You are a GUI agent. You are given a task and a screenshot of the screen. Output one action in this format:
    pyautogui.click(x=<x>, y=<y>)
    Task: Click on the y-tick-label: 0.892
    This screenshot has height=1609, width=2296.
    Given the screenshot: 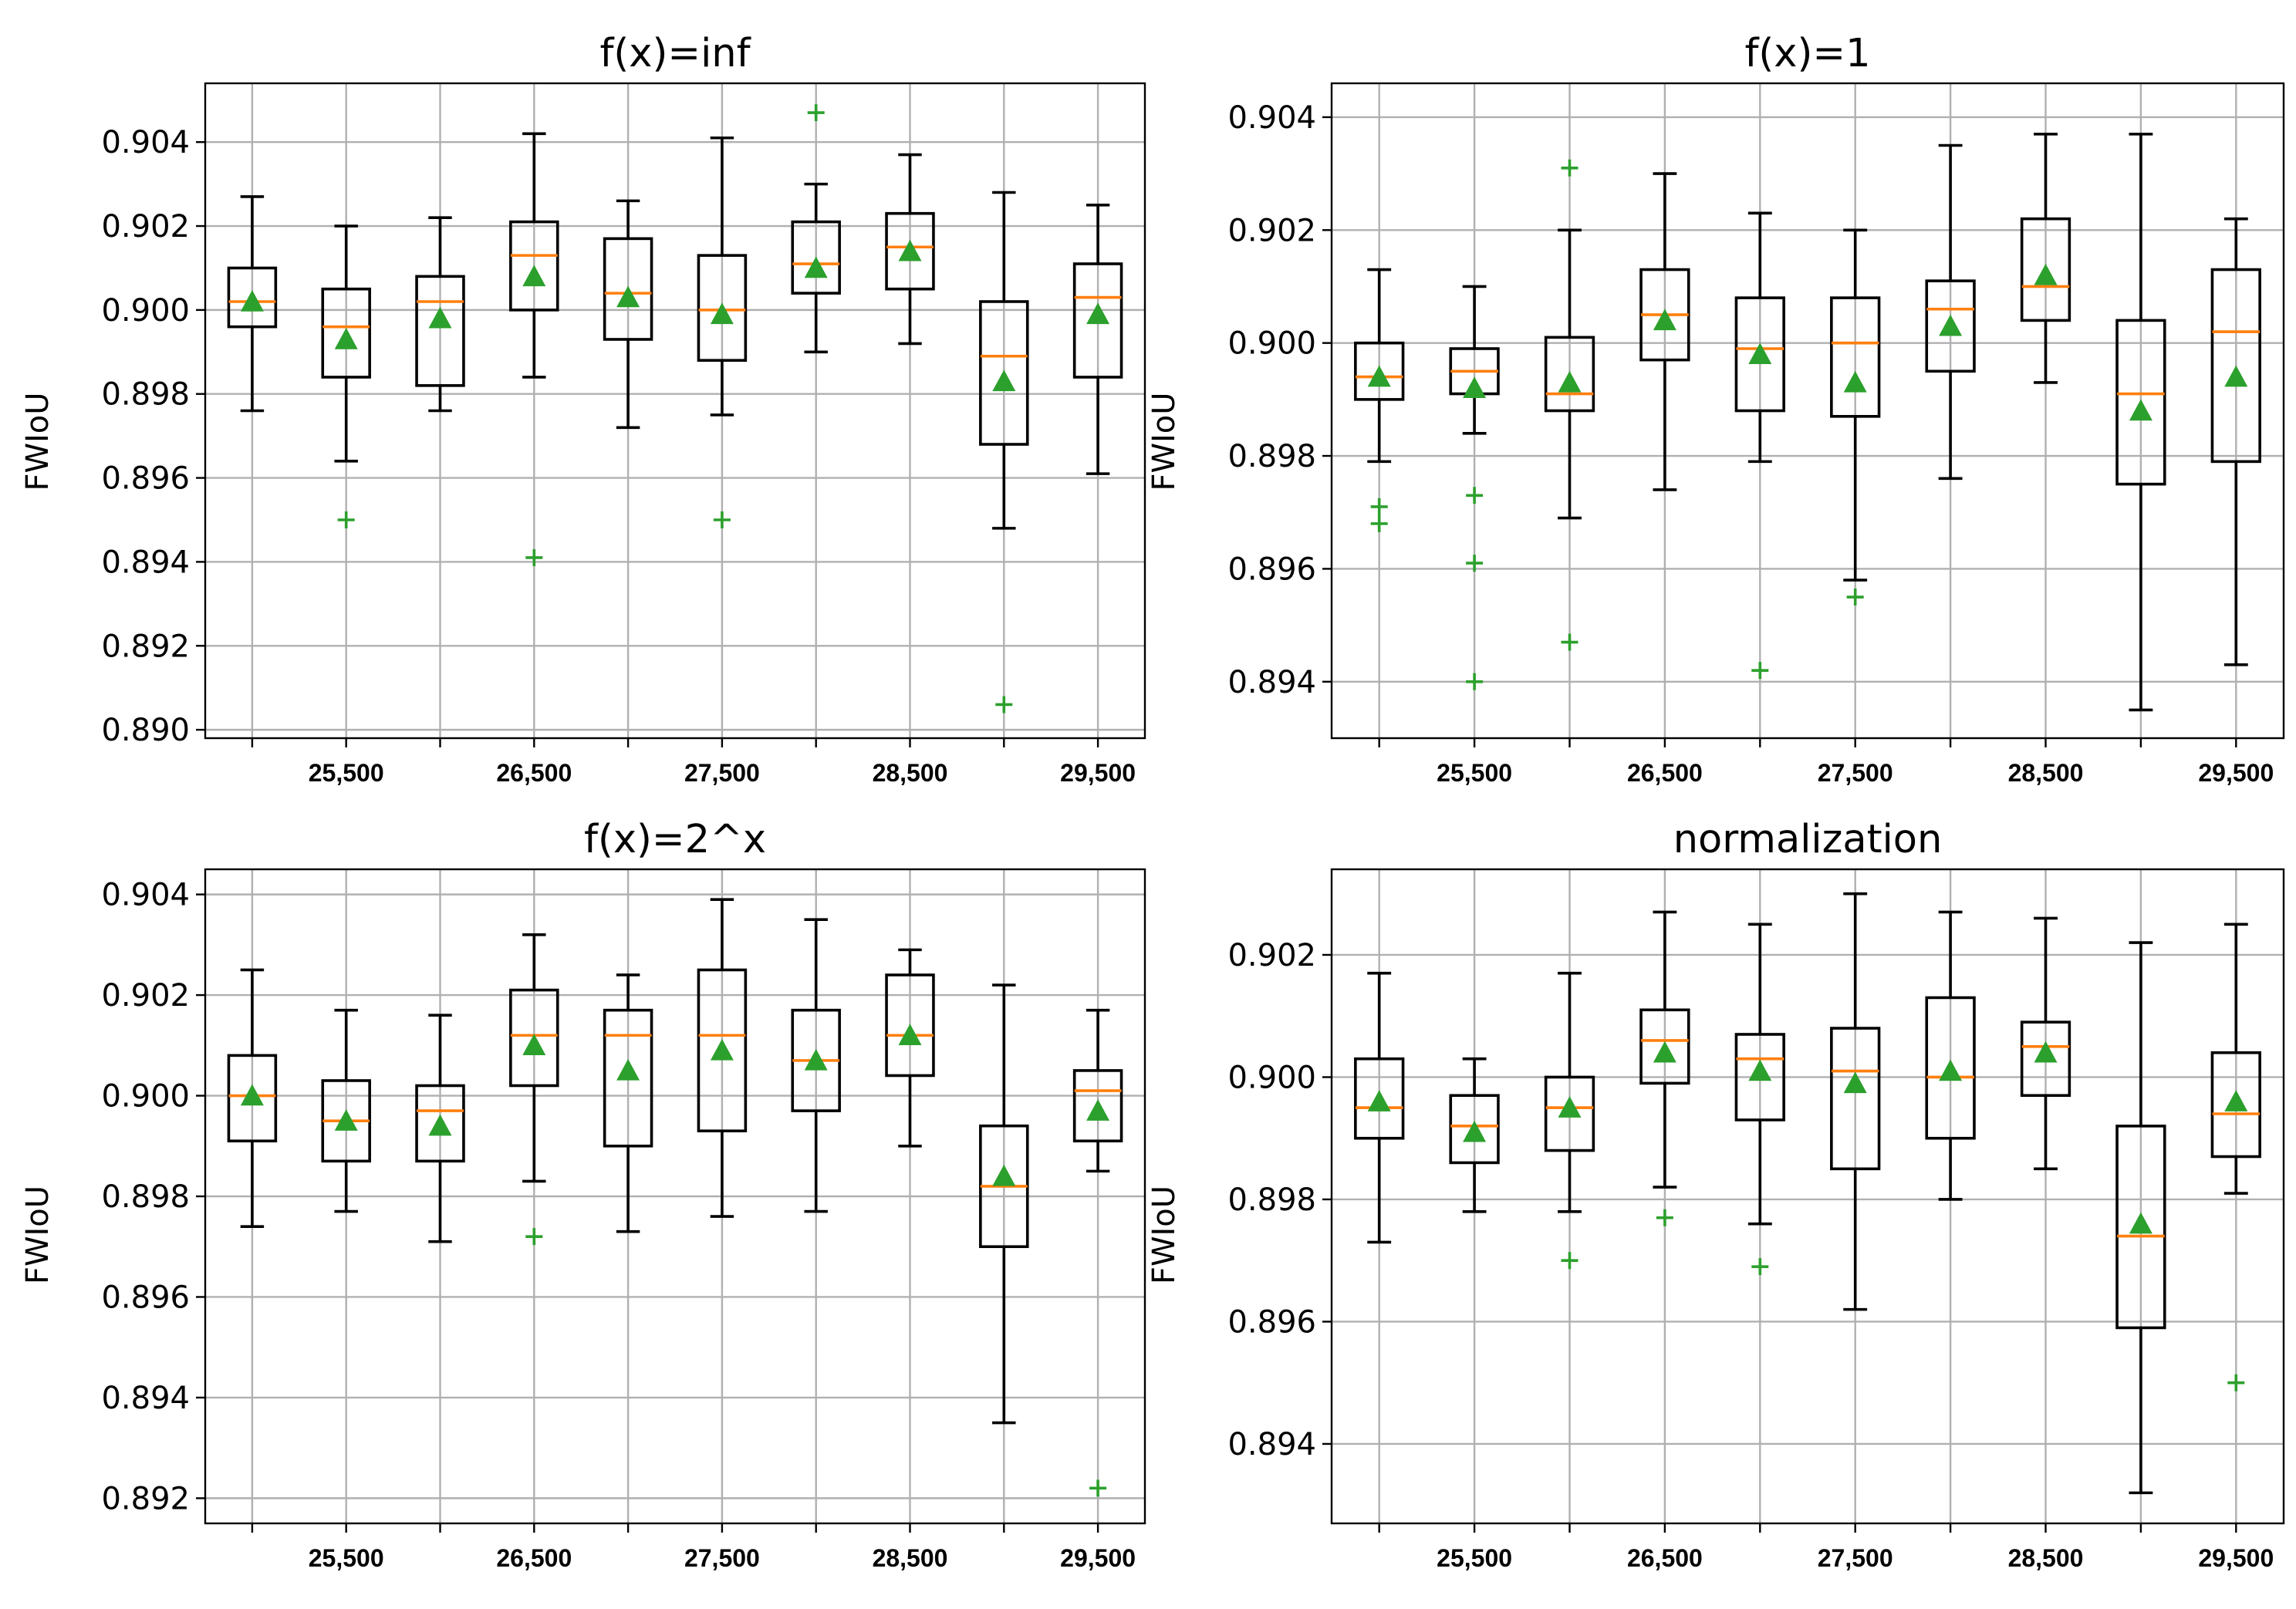 What is the action you would take?
    pyautogui.click(x=145, y=646)
    